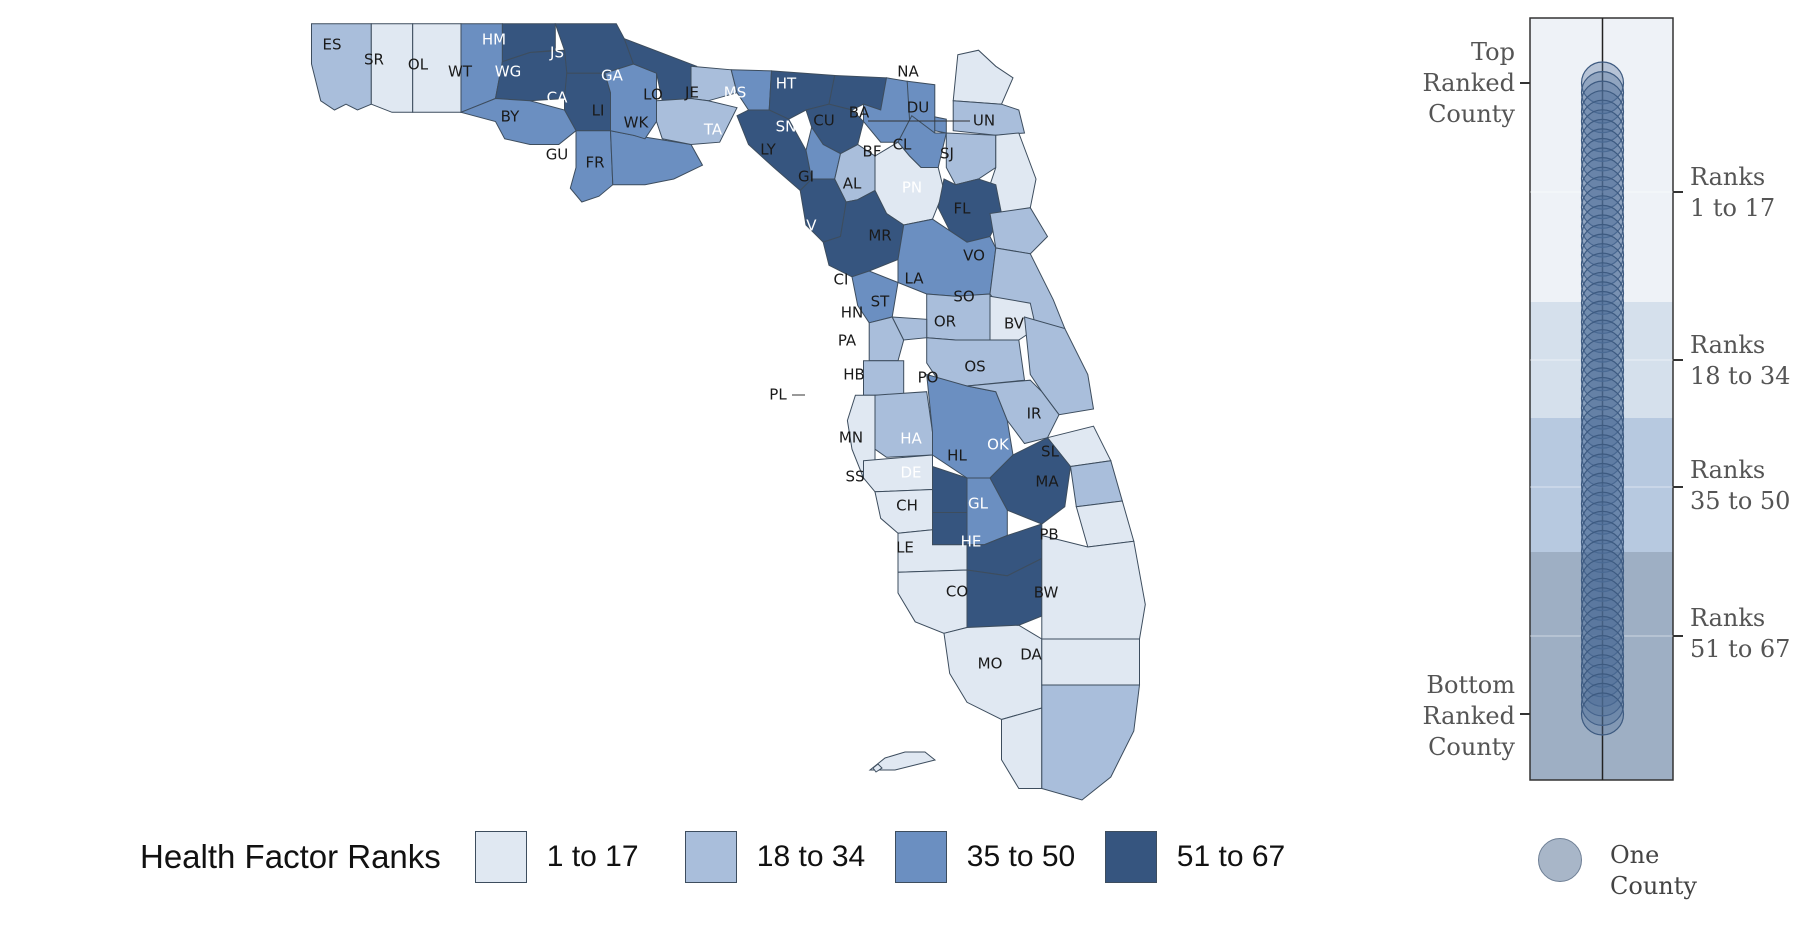 This screenshot has width=1800, height=935. I want to click on county-mn, so click(898, 473).